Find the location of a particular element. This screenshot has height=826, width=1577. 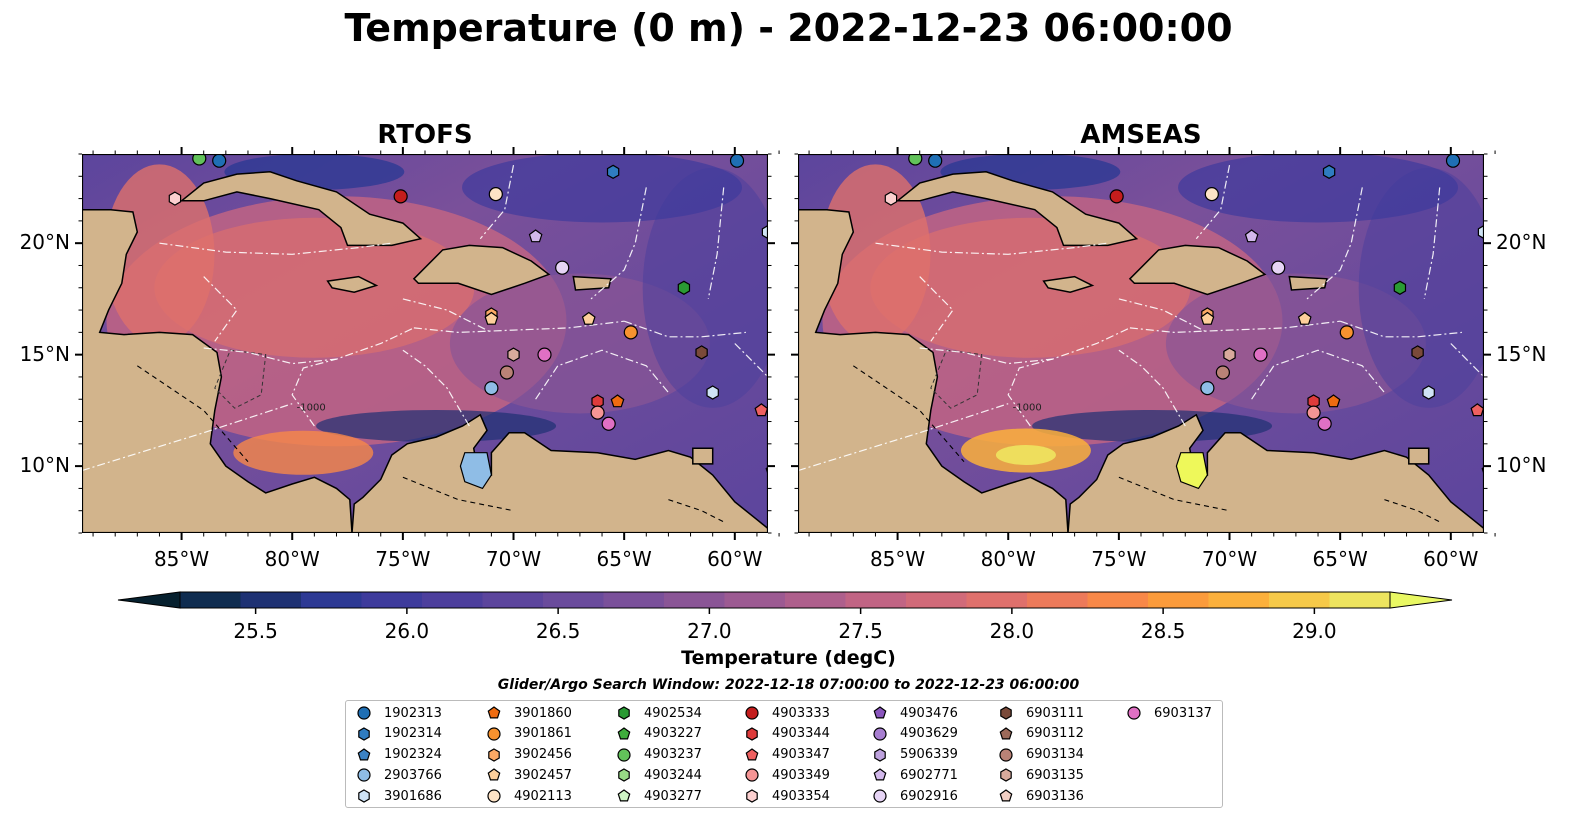

legend-item: 2903766 is located at coordinates (399, 775).